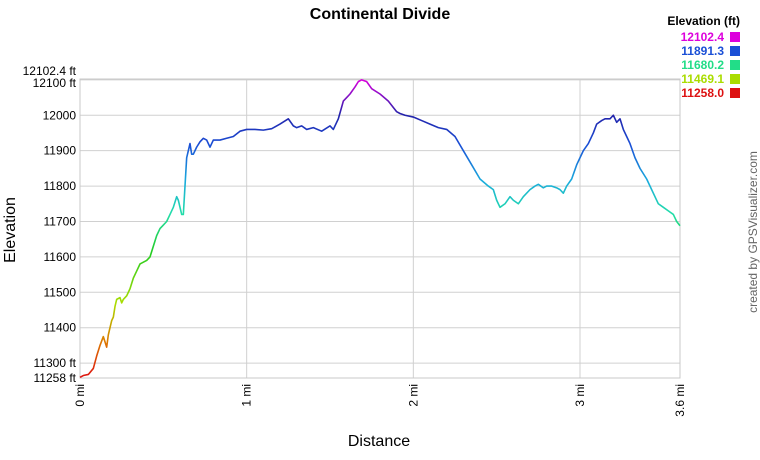 The height and width of the screenshot is (460, 760). Describe the element at coordinates (50, 71) in the screenshot. I see `y-tick-label: 12102.4 ft` at that location.